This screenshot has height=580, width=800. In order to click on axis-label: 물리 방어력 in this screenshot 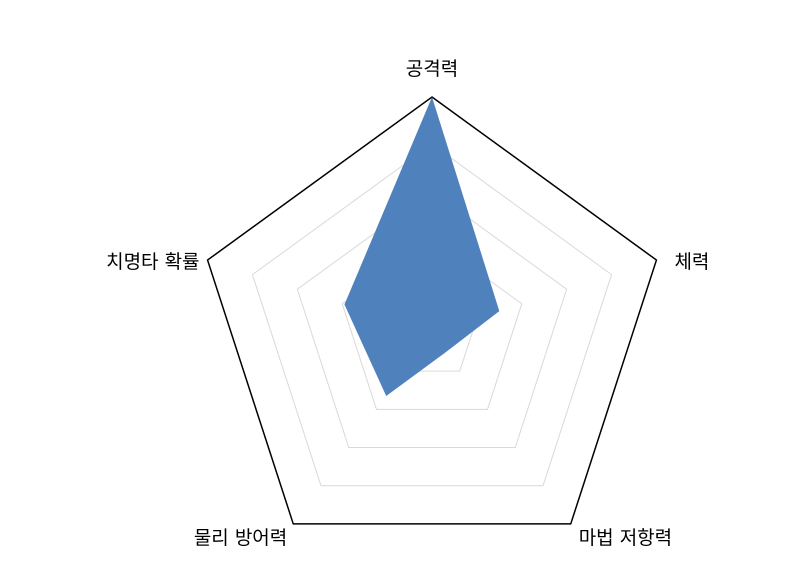, I will do `click(240, 538)`.